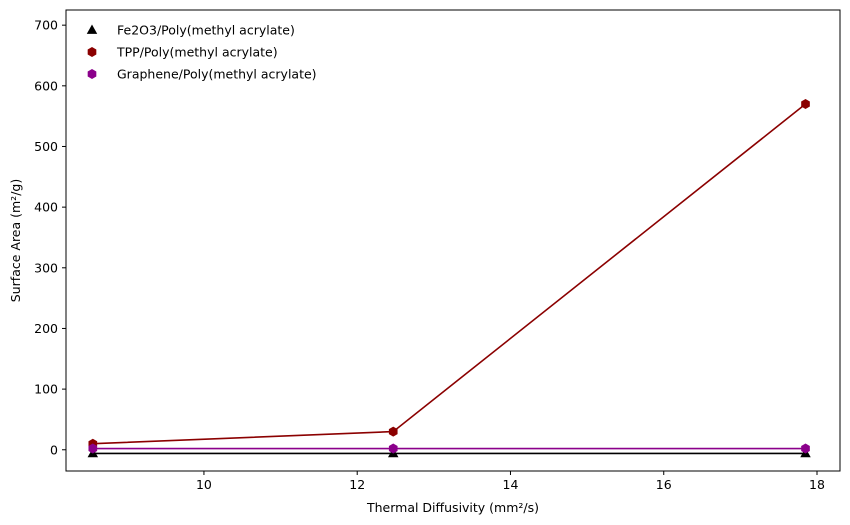 The height and width of the screenshot is (525, 850). I want to click on legend-label: Graphene/Poly(methyl acrylate), so click(217, 74).